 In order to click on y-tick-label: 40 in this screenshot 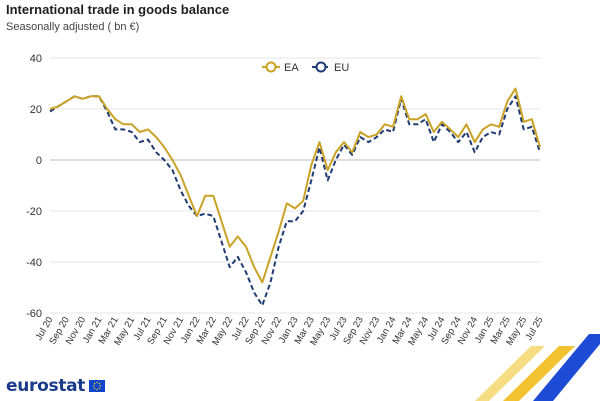, I will do `click(36, 59)`.